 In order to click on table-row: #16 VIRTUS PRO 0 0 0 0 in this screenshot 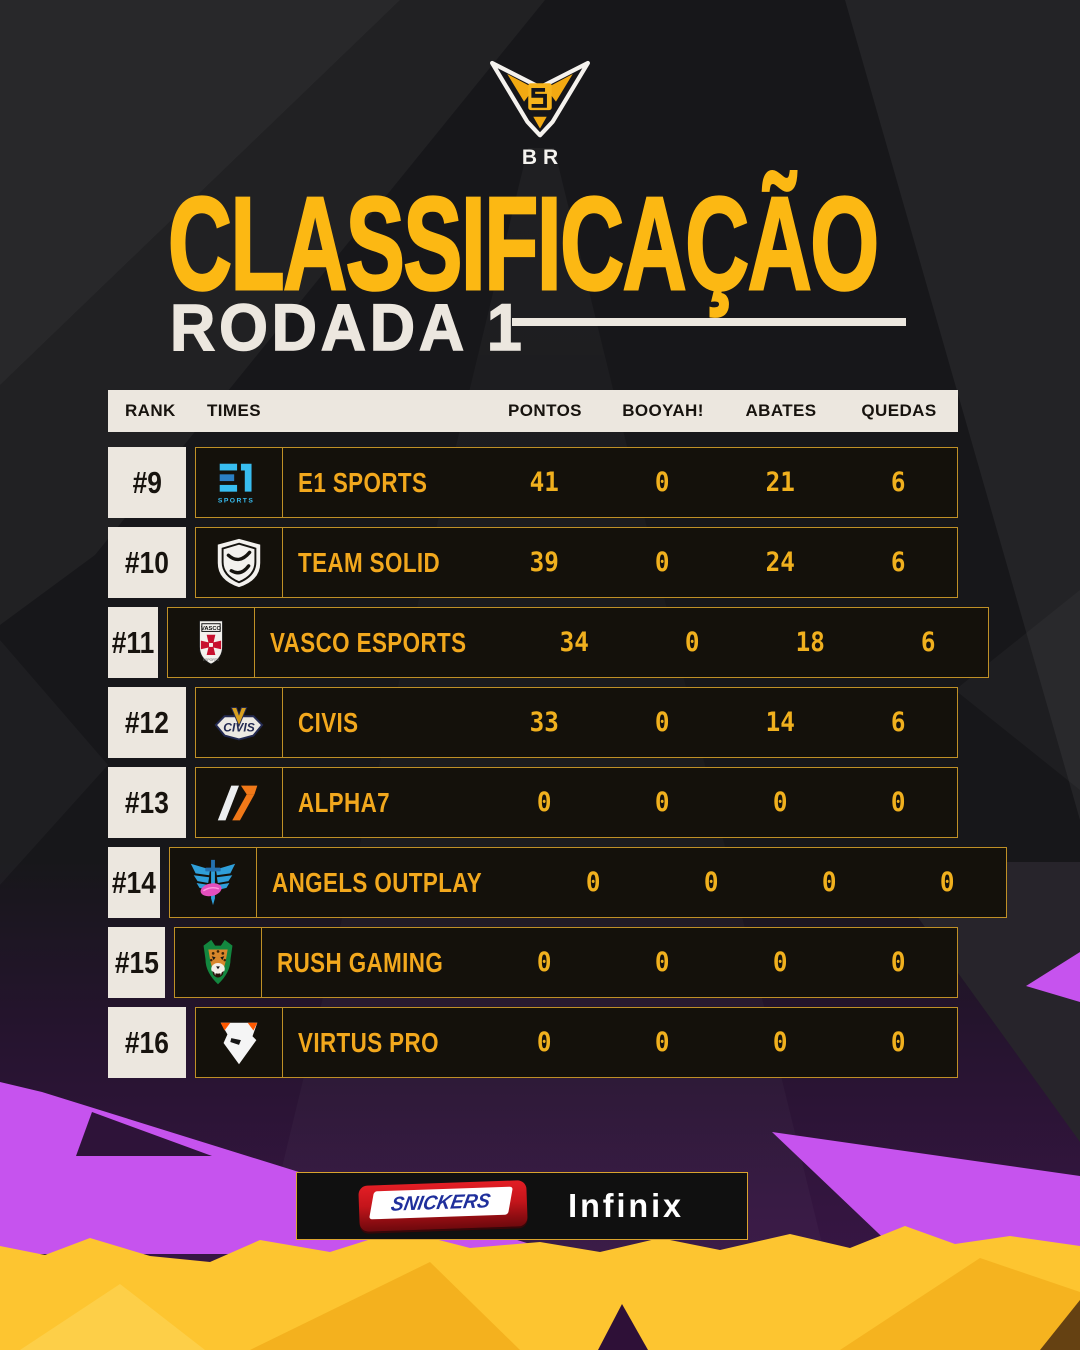, I will do `click(533, 1042)`.